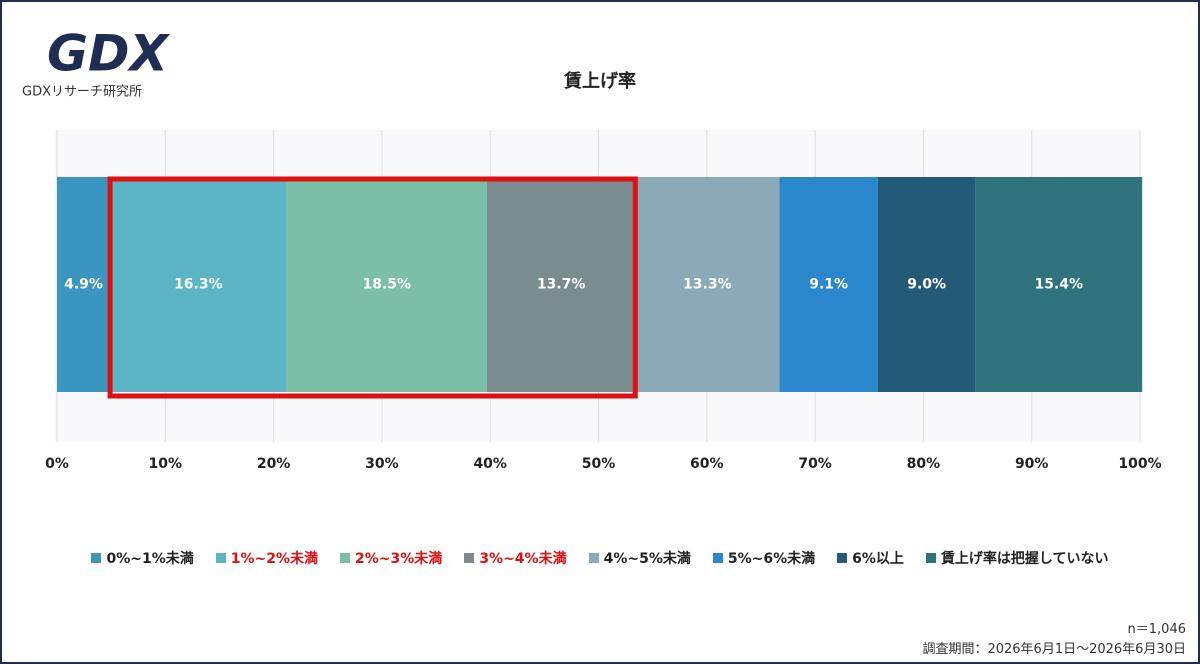 The width and height of the screenshot is (1200, 664). Describe the element at coordinates (599, 81) in the screenshot. I see `chart-title: 賃上げ率` at that location.